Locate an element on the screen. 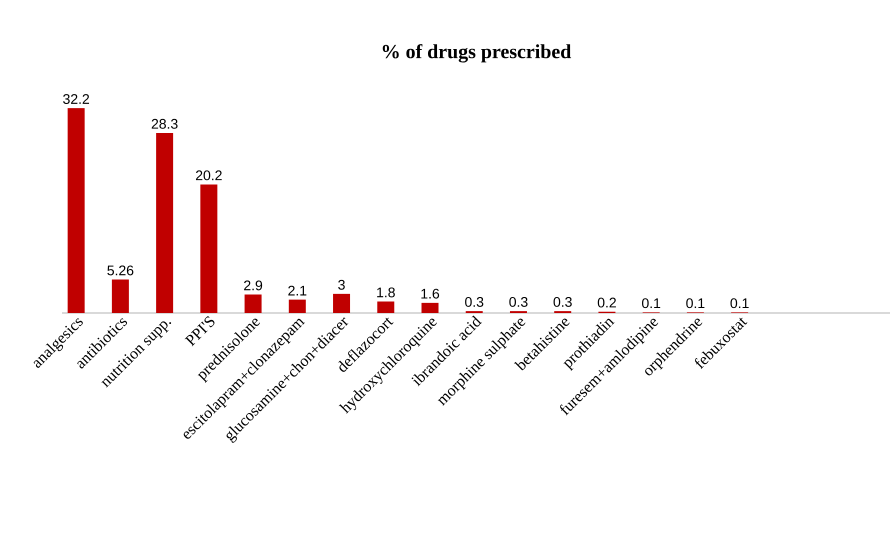 The width and height of the screenshot is (894, 533). chart-title: % of drugs prescribed is located at coordinates (477, 53).